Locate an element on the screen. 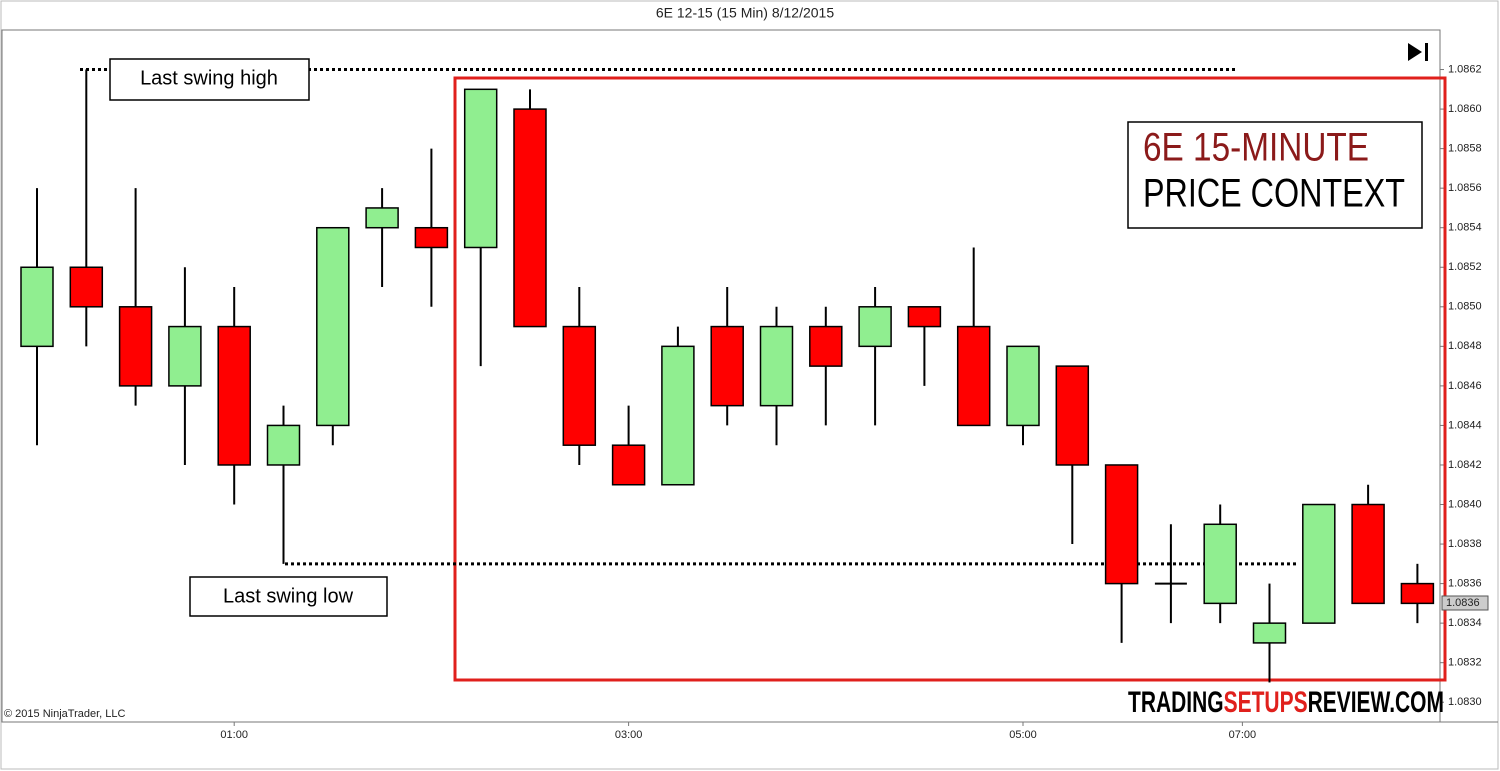 The height and width of the screenshot is (771, 1500). watermark-part: TRADING is located at coordinates (1176, 702).